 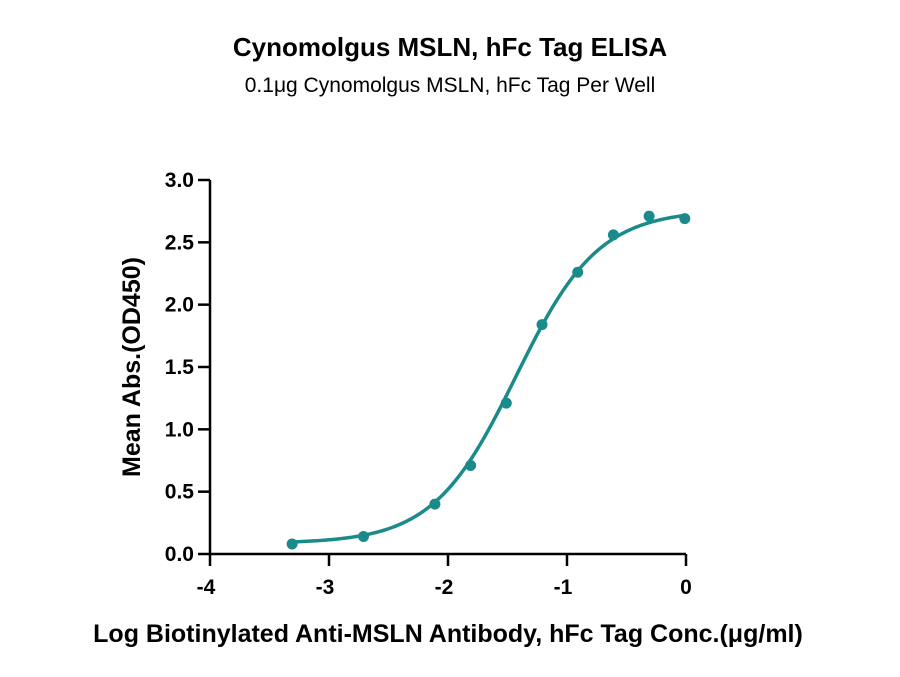 I want to click on x-tick-label: -2, so click(x=444, y=587).